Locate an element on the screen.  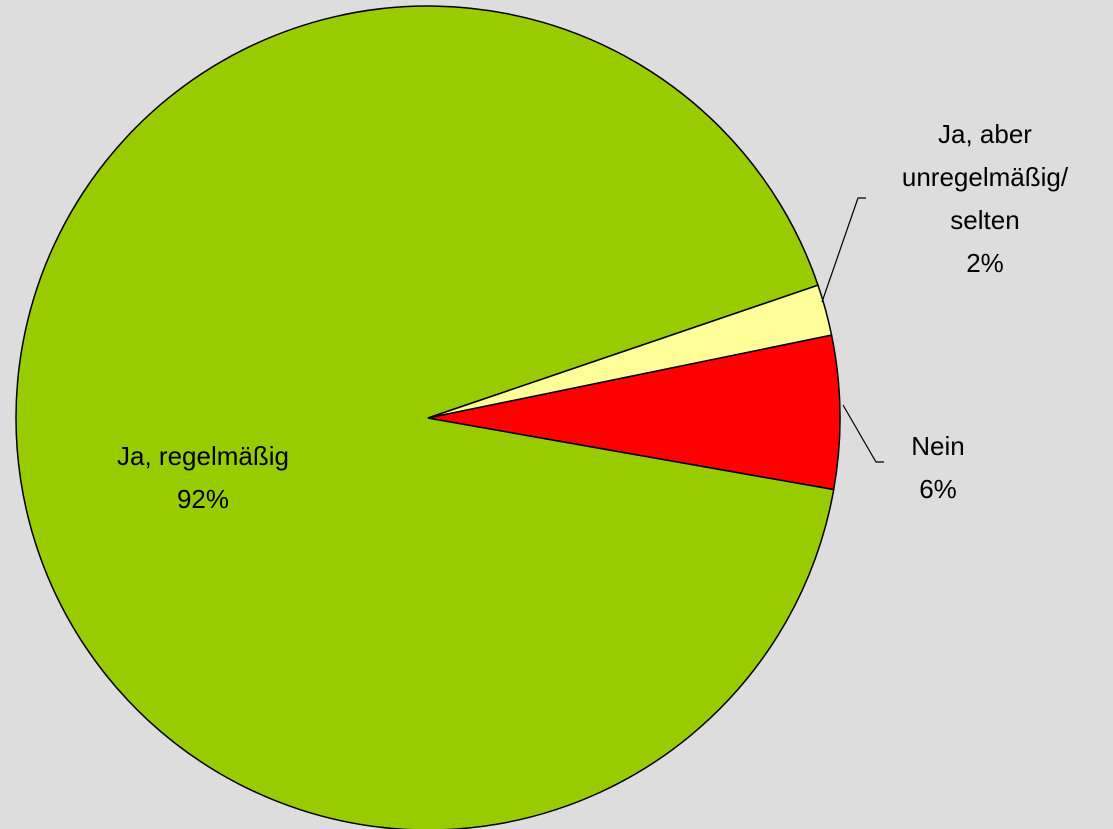
label-line: Ja, regelmäßig is located at coordinates (203, 456).